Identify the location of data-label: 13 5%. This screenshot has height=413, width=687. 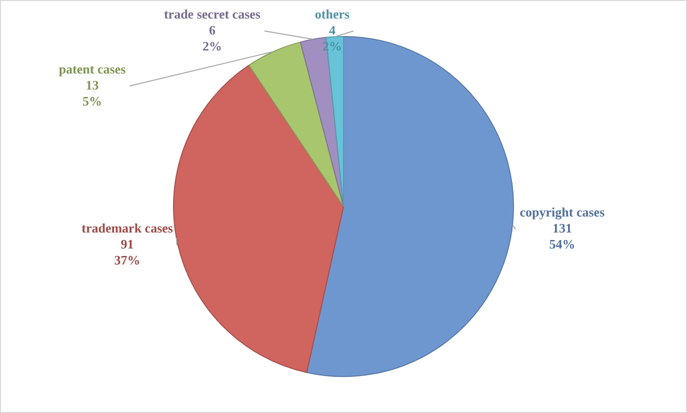
(92, 92).